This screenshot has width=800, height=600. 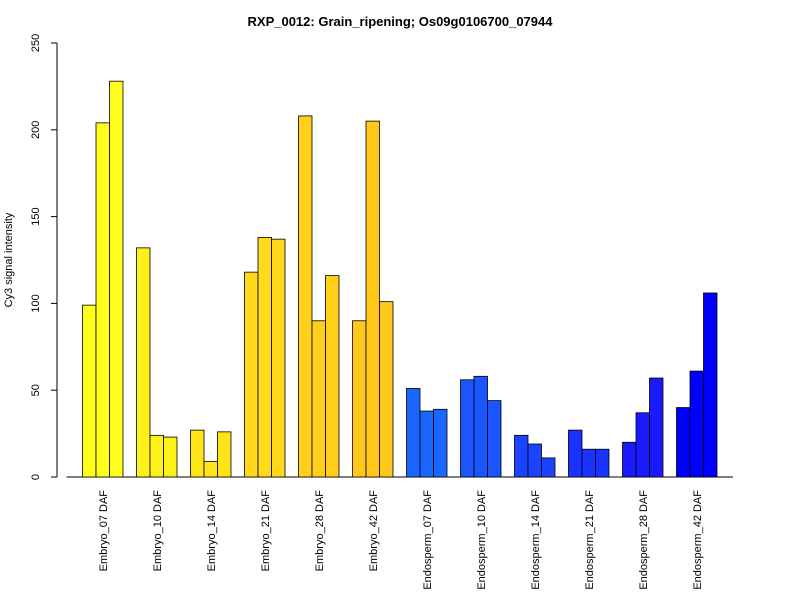 I want to click on category-label: Endosperm_42 DAF, so click(x=698, y=540).